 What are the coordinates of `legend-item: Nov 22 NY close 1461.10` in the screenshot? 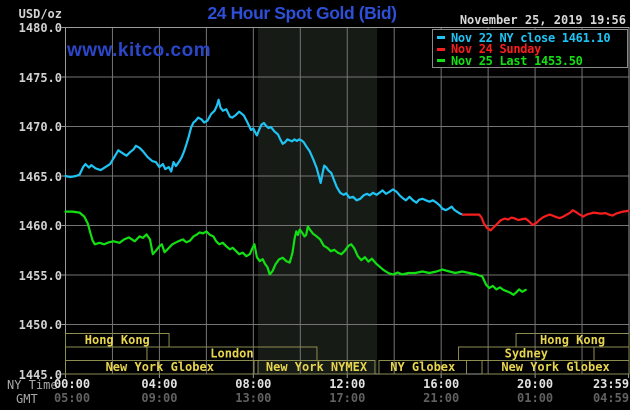 It's located at (532, 37).